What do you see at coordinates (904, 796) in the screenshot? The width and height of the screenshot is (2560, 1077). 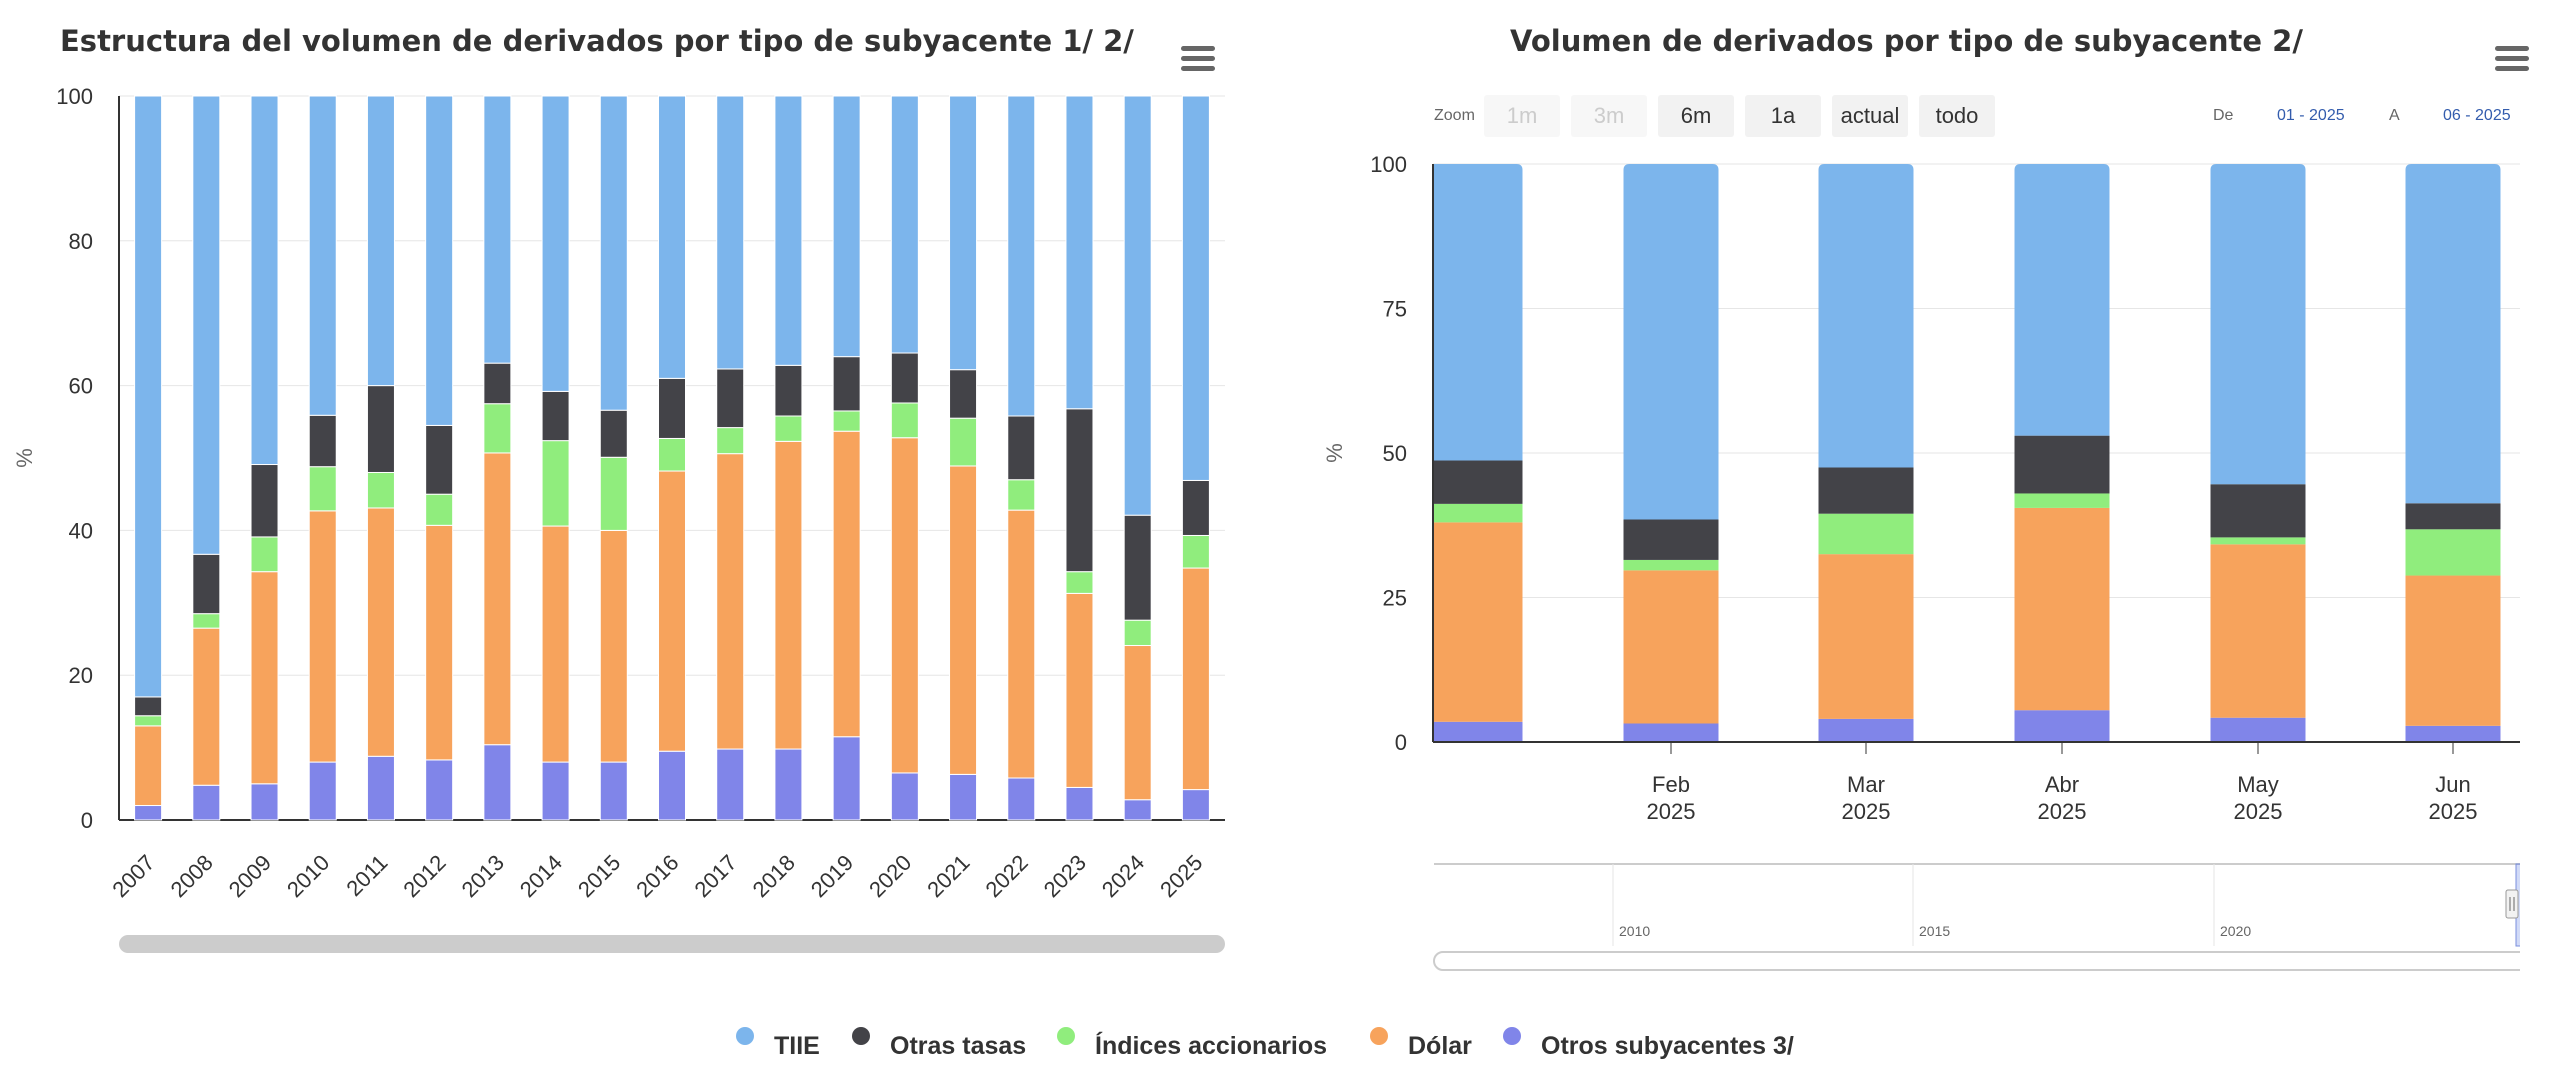 I see `bar-2020-otros-subyacentes-3-` at bounding box center [904, 796].